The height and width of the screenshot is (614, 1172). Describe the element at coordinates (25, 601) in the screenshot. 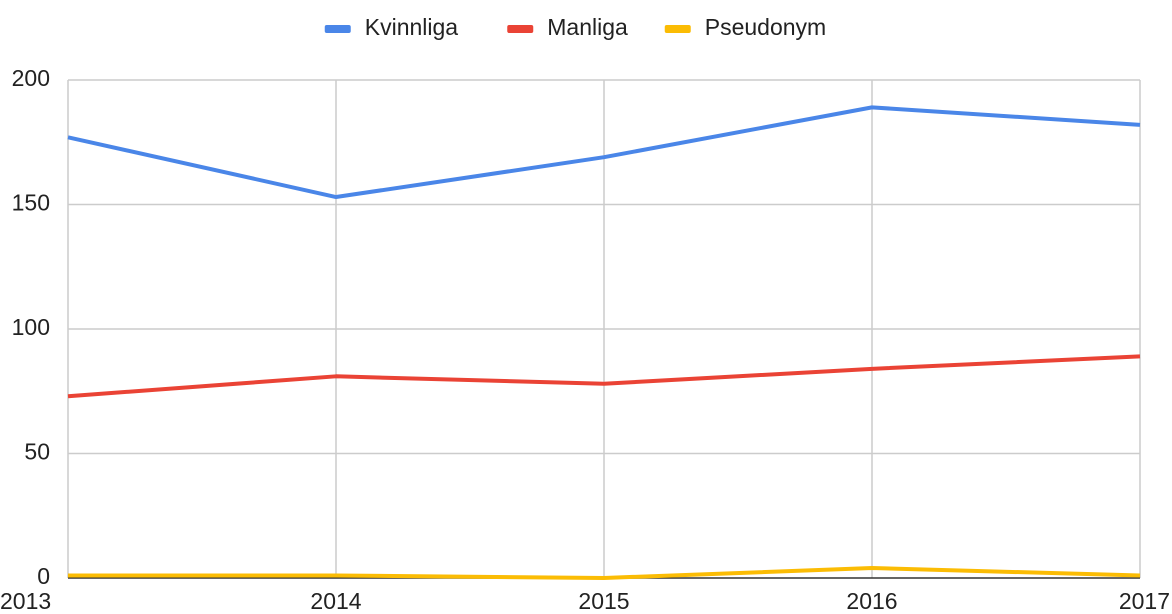

I see `x-tick-label: 2013` at that location.